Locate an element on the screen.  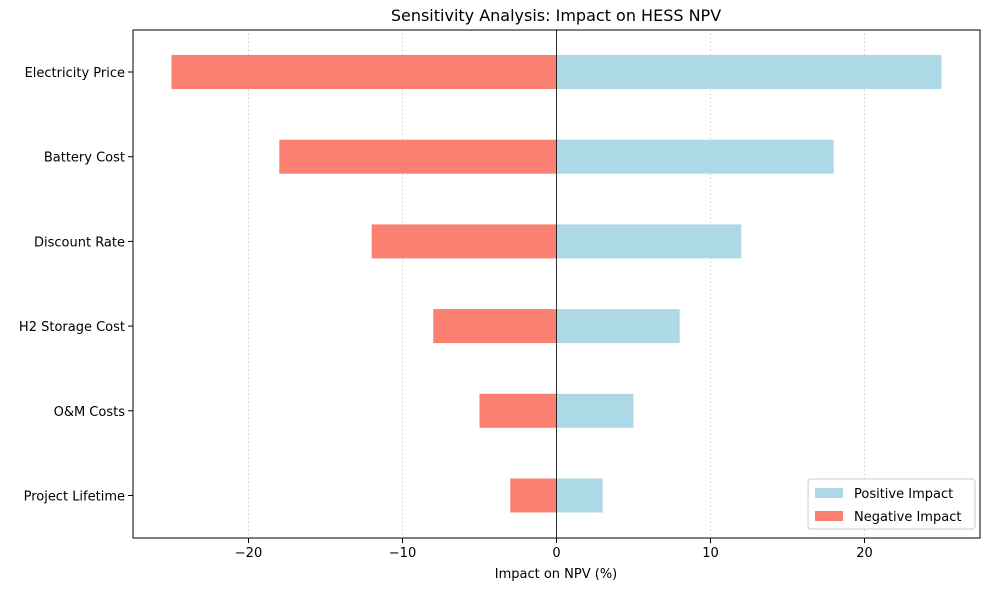
y-tick-label: O&M Costs is located at coordinates (90, 412).